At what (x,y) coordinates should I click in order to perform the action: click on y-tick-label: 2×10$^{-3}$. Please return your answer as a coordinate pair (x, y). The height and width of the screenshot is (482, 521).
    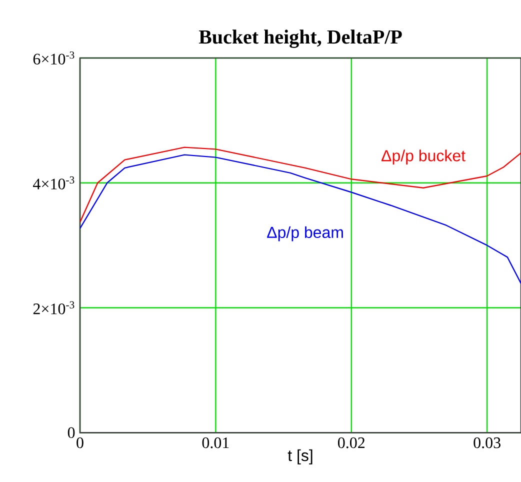
    Looking at the image, I should click on (53, 307).